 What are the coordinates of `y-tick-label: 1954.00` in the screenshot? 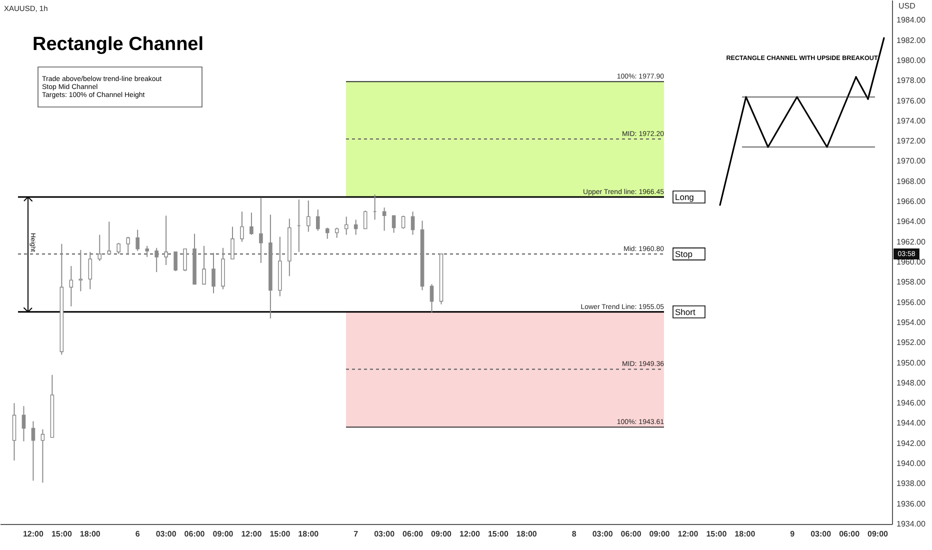 It's located at (911, 322).